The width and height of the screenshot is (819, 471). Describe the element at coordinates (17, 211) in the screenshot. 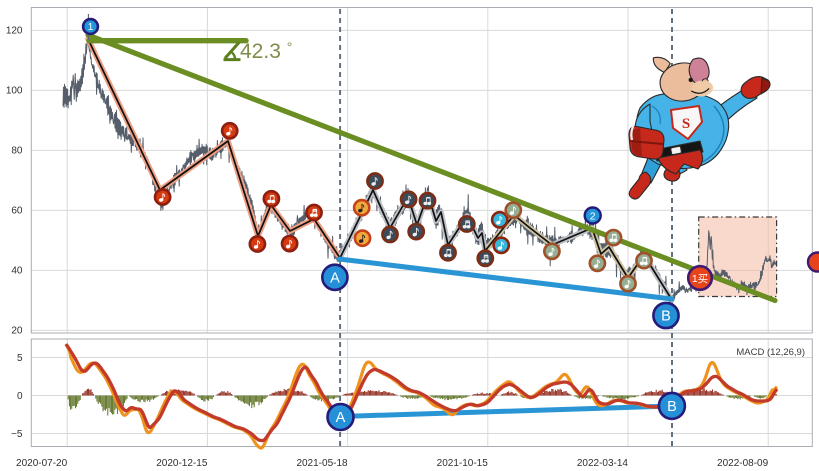

I see `svg-text: 60` at that location.